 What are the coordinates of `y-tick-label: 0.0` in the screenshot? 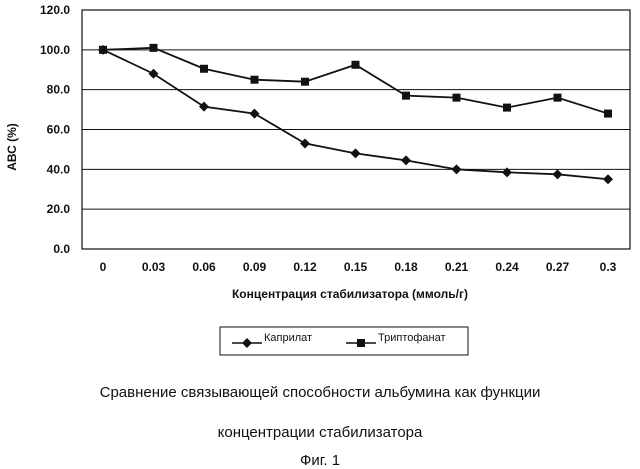 It's located at (61, 249).